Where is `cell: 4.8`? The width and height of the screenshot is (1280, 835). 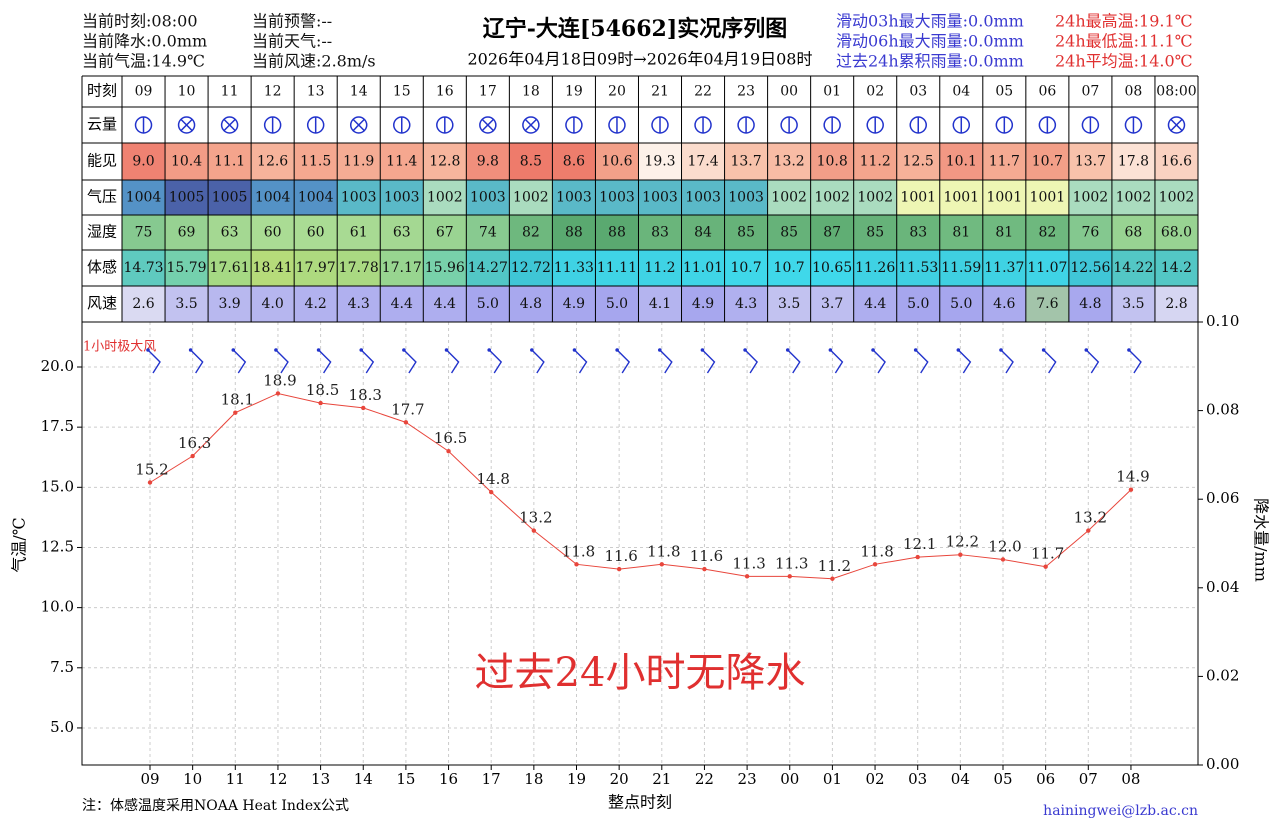 cell: 4.8 is located at coordinates (1090, 304).